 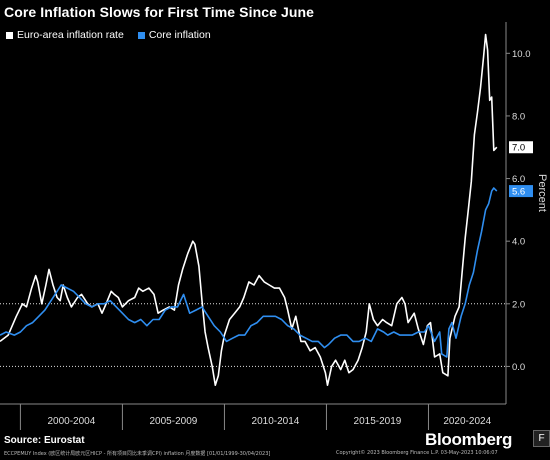 I want to click on x-group-label-4: 2020-2024, so click(x=467, y=421).